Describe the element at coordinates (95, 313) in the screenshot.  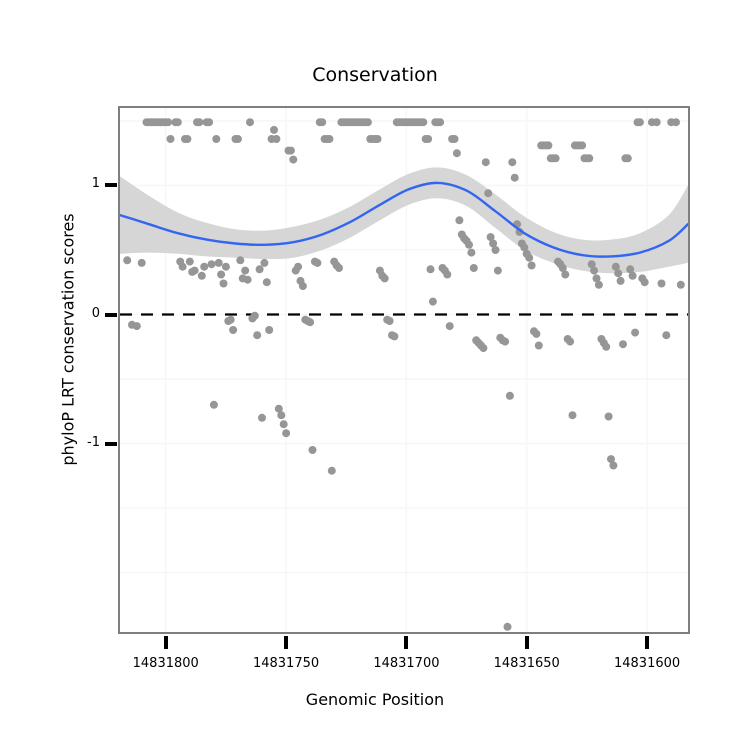
I see `y-tick-label: 0` at that location.